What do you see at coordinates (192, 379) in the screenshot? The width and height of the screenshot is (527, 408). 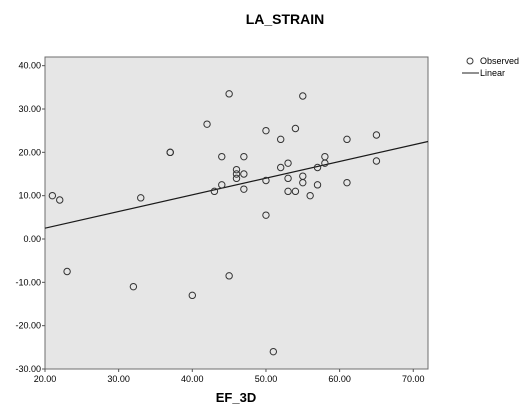 I see `x-tick-label: 40.00` at bounding box center [192, 379].